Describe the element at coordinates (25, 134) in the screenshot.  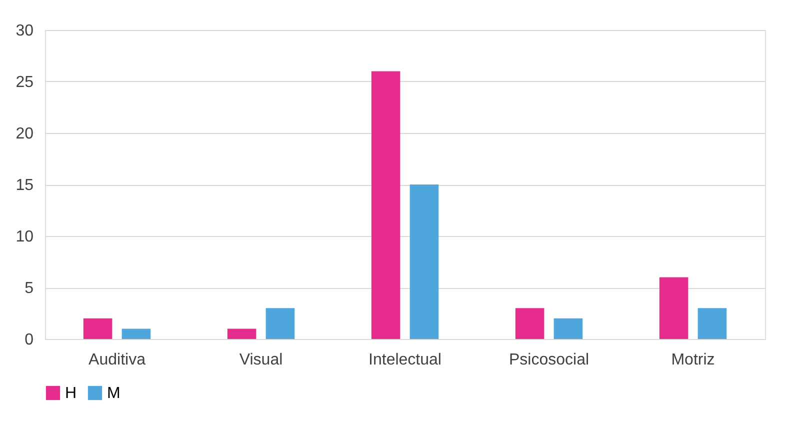
I see `y-tick-label: 20` at that location.